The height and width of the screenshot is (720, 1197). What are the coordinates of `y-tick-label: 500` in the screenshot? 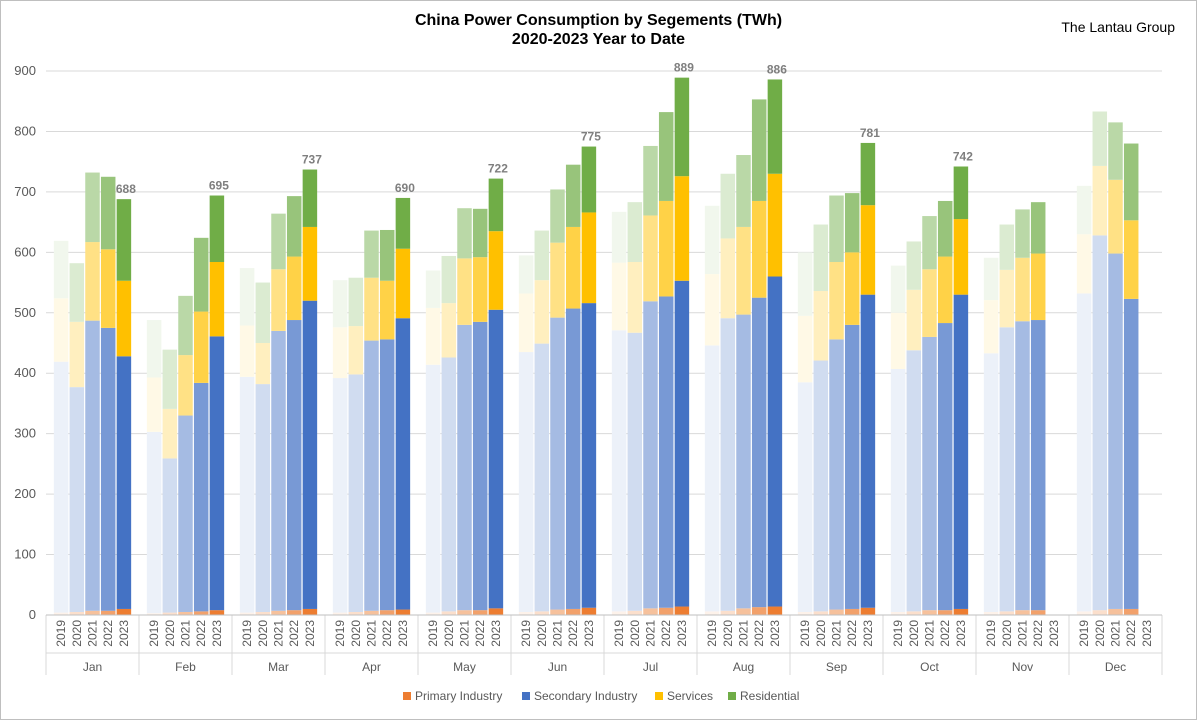 It's located at (25, 312).